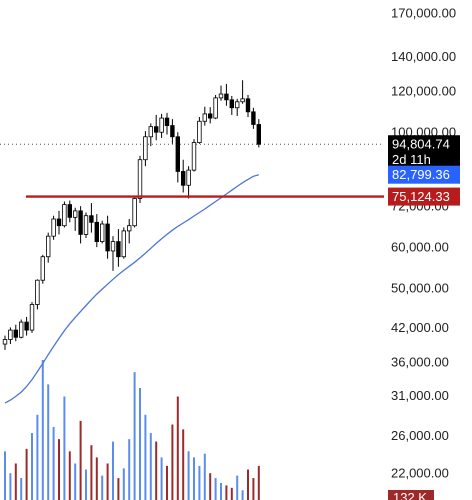  I want to click on price-tick-label: 36,000.00, so click(420, 362).